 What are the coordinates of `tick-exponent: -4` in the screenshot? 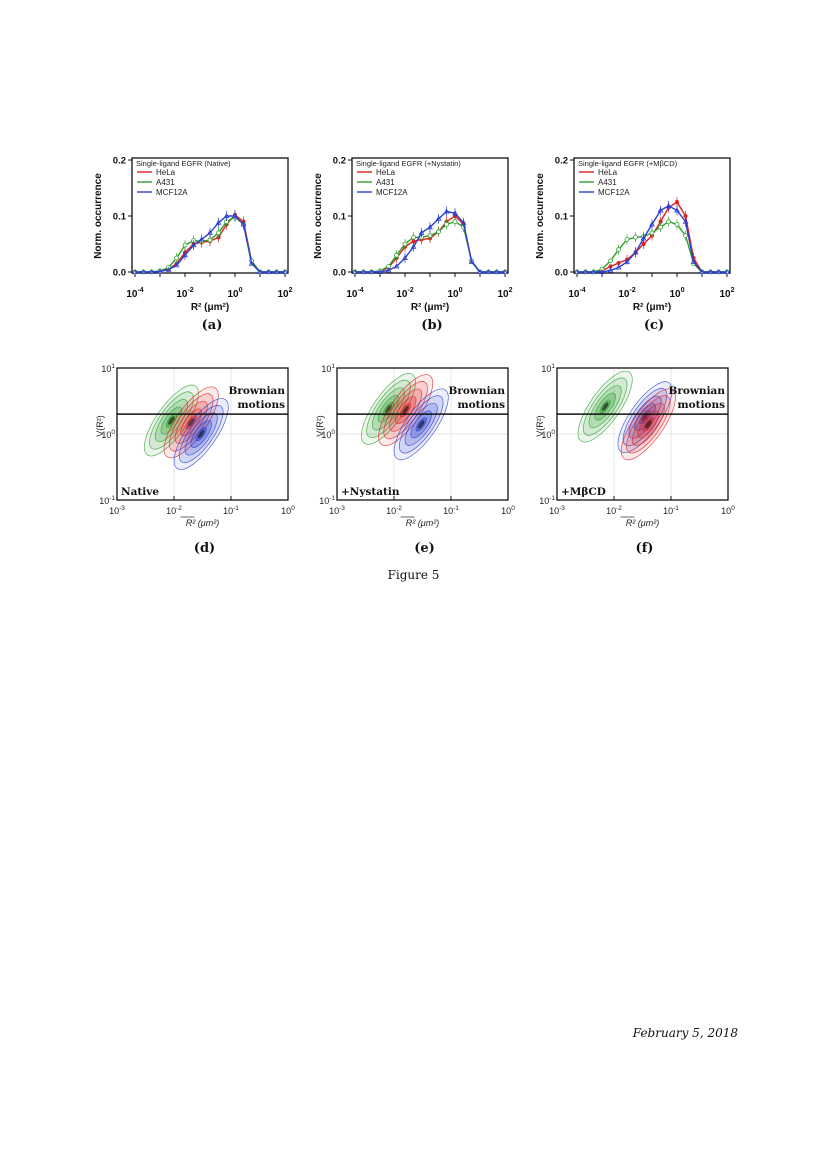 It's located at (360, 290).